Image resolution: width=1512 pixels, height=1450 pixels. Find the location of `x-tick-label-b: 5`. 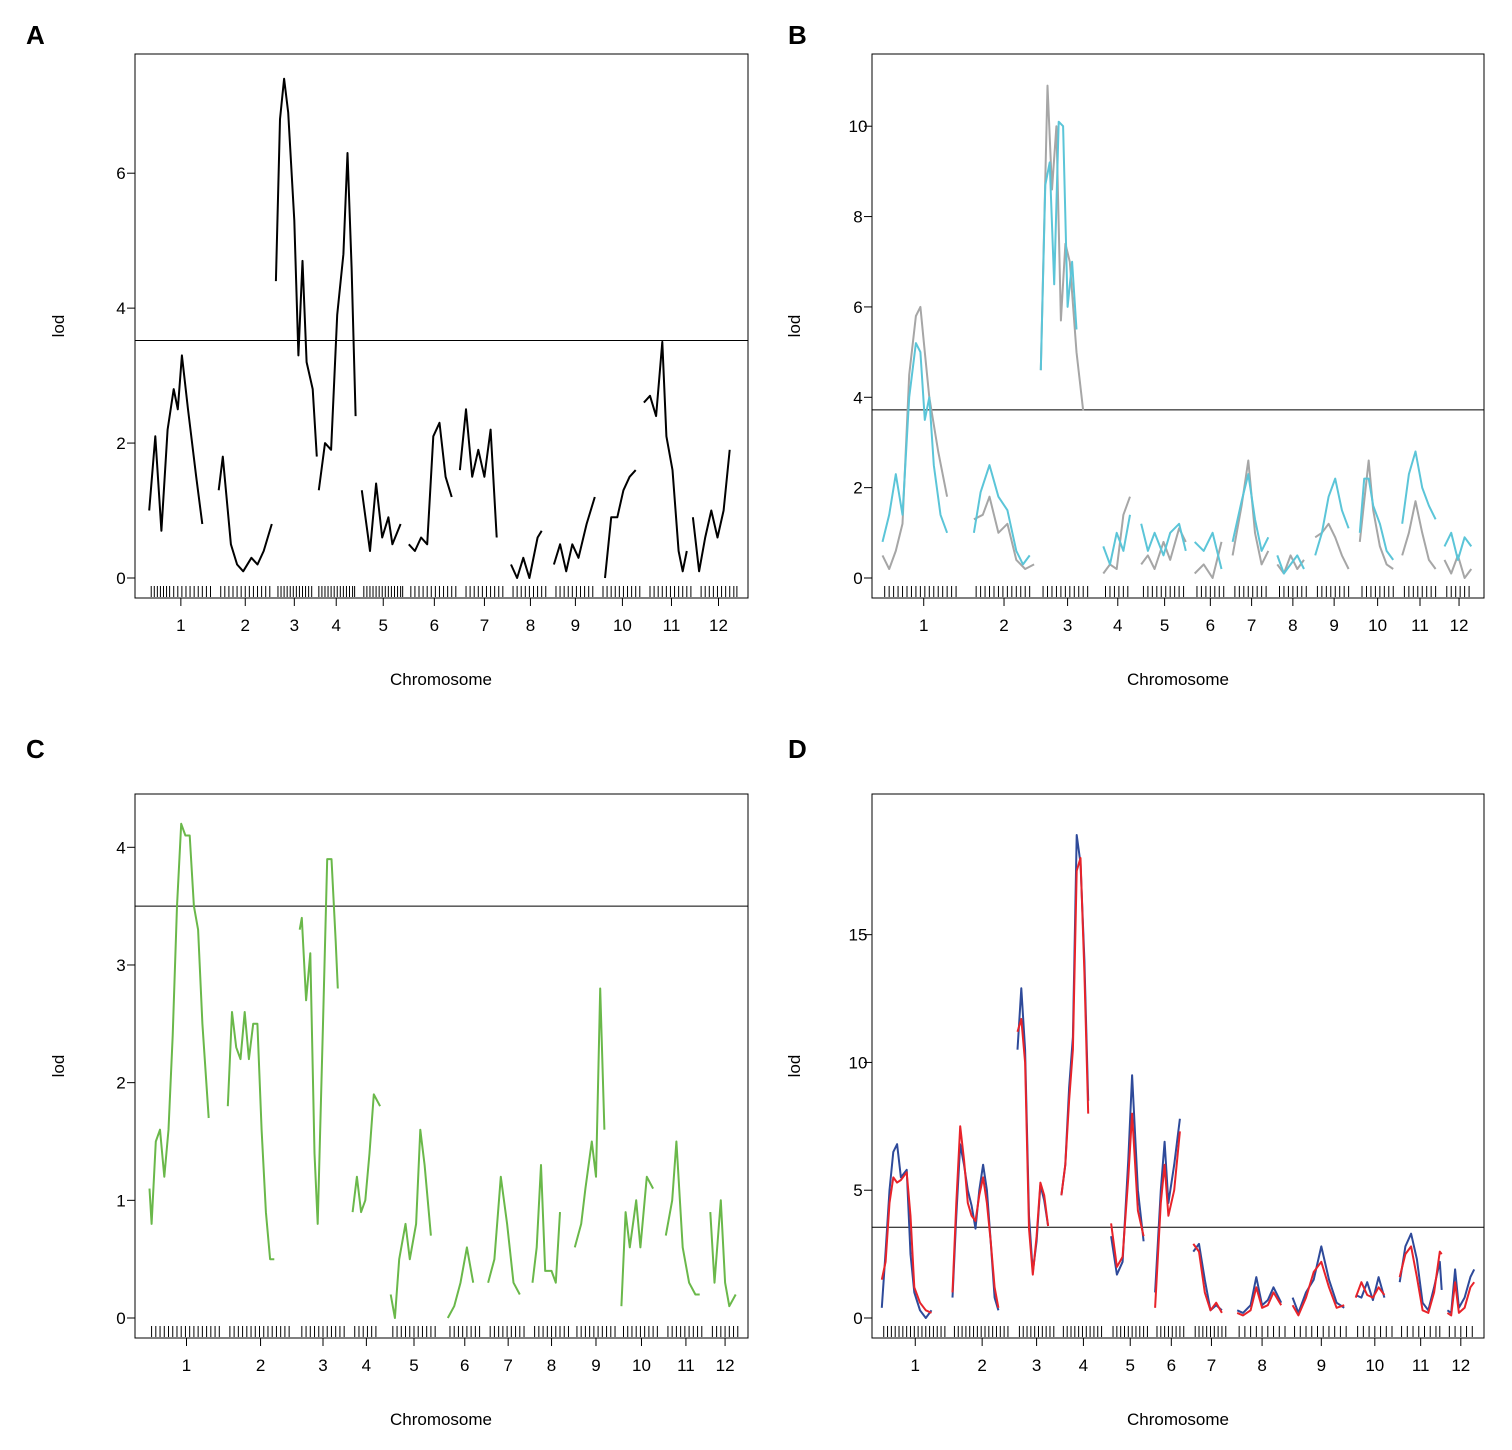

x-tick-label-b: 5 is located at coordinates (1164, 625).